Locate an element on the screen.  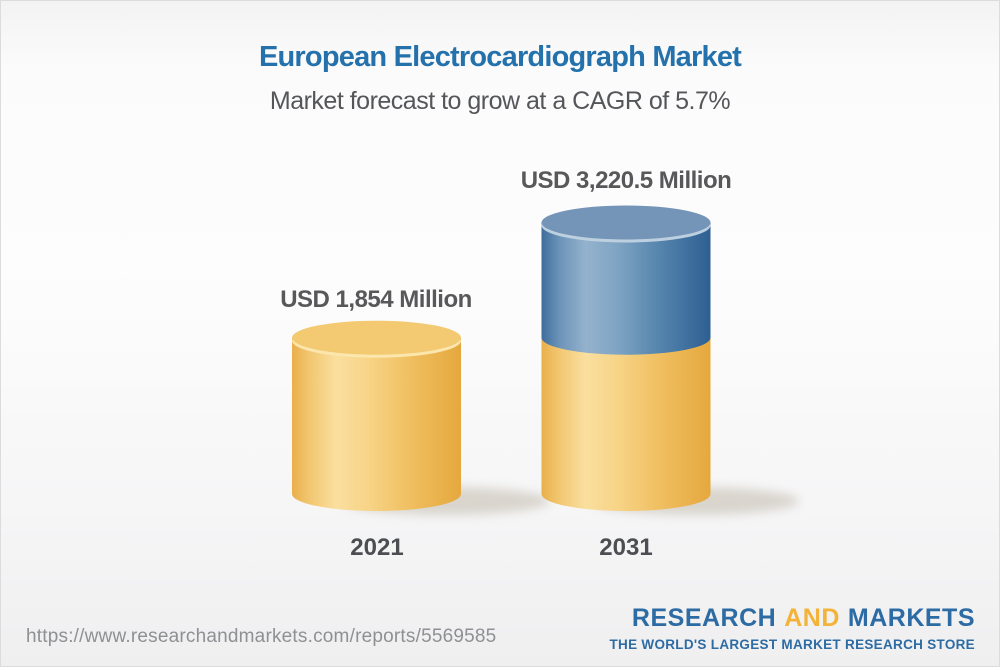
cylinder-2021-segment-market-2021-base is located at coordinates (376, 424).